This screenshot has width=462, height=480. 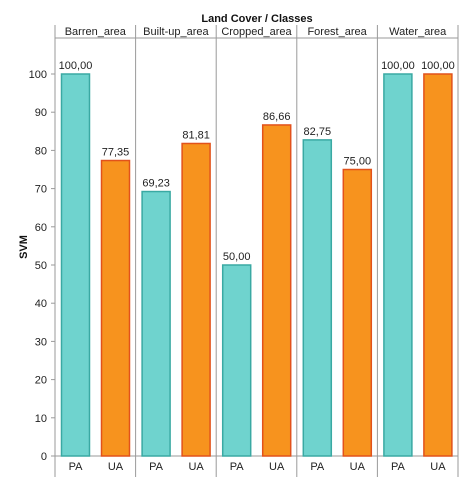 I want to click on y-tick-label: 0, so click(x=44, y=457).